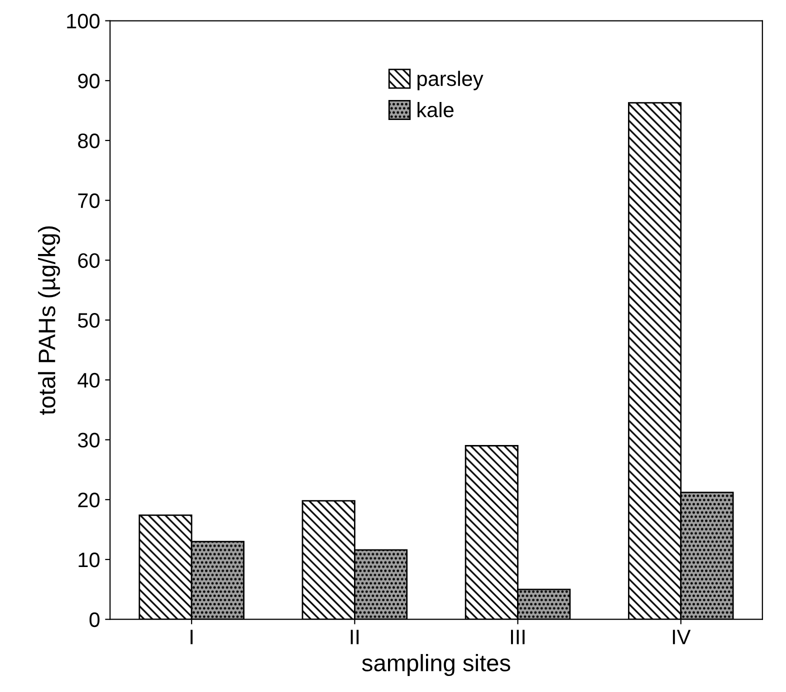 The width and height of the screenshot is (786, 692). I want to click on y-tick-label: 20, so click(89, 500).